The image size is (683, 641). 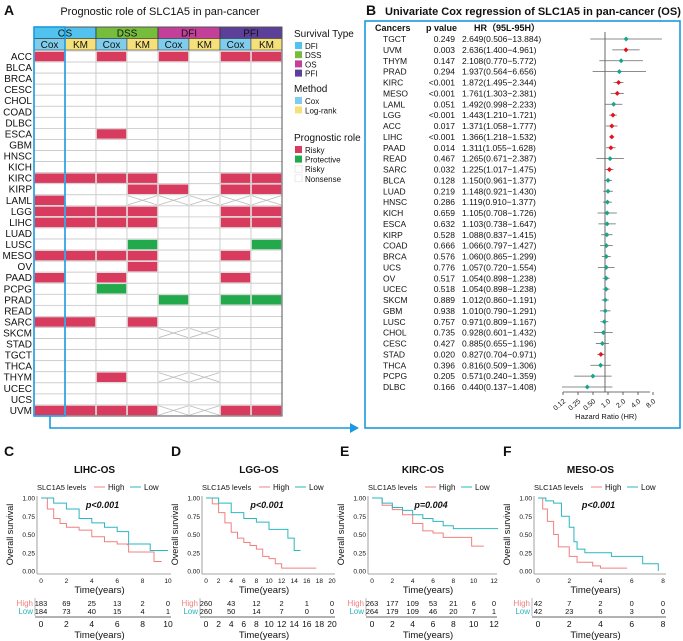 What do you see at coordinates (395, 159) in the screenshot?
I see `forest-cancer-label: READ` at bounding box center [395, 159].